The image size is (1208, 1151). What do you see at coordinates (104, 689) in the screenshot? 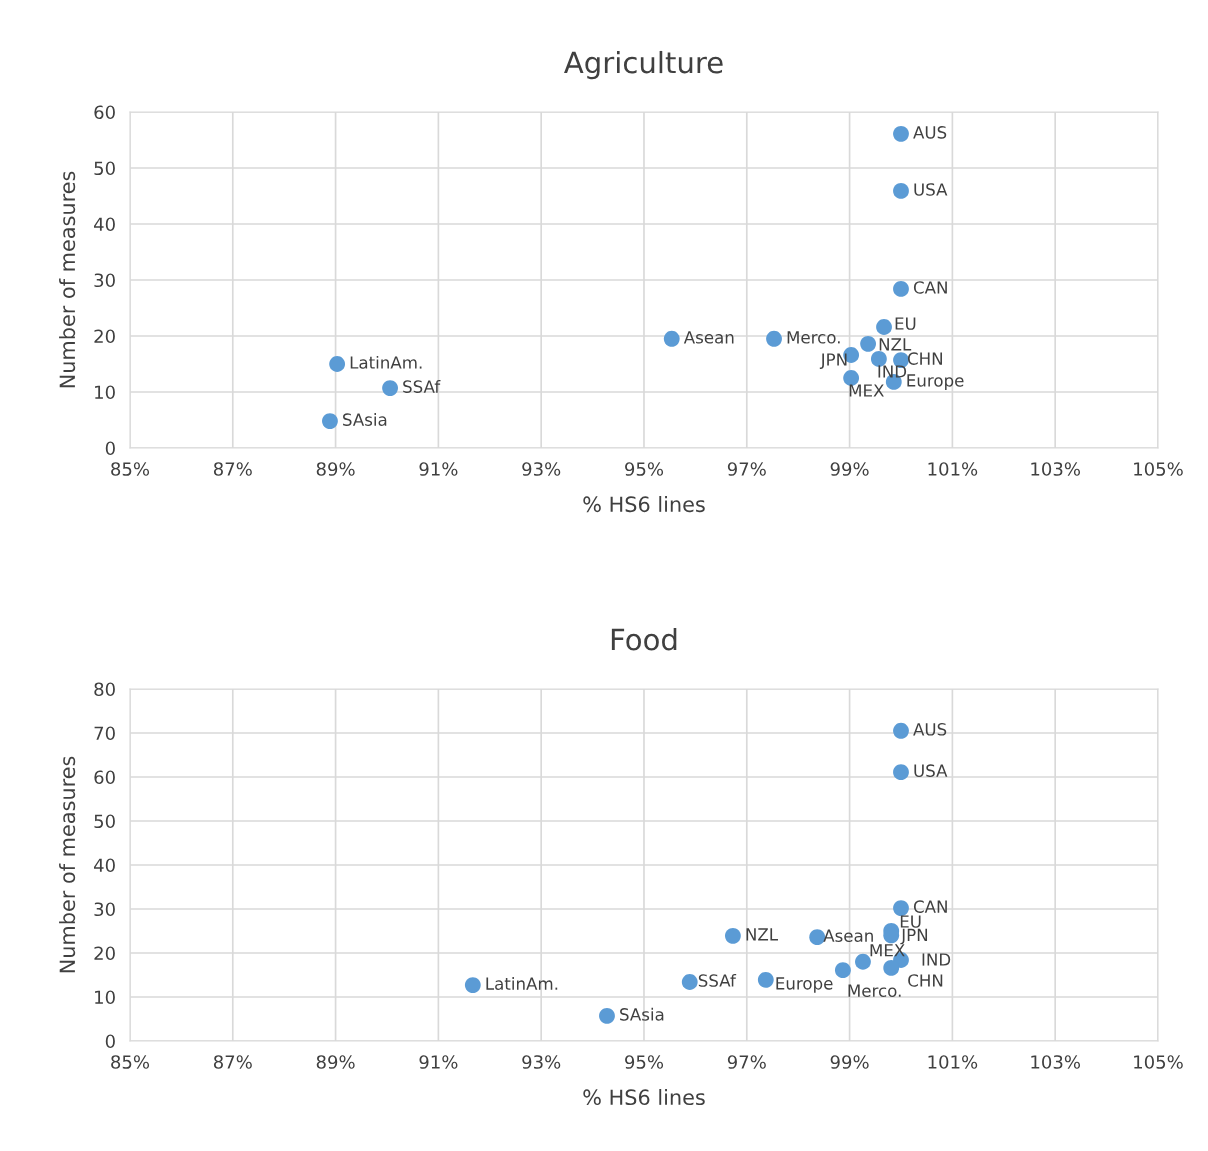
I see `y-tick-label: 80` at bounding box center [104, 689].